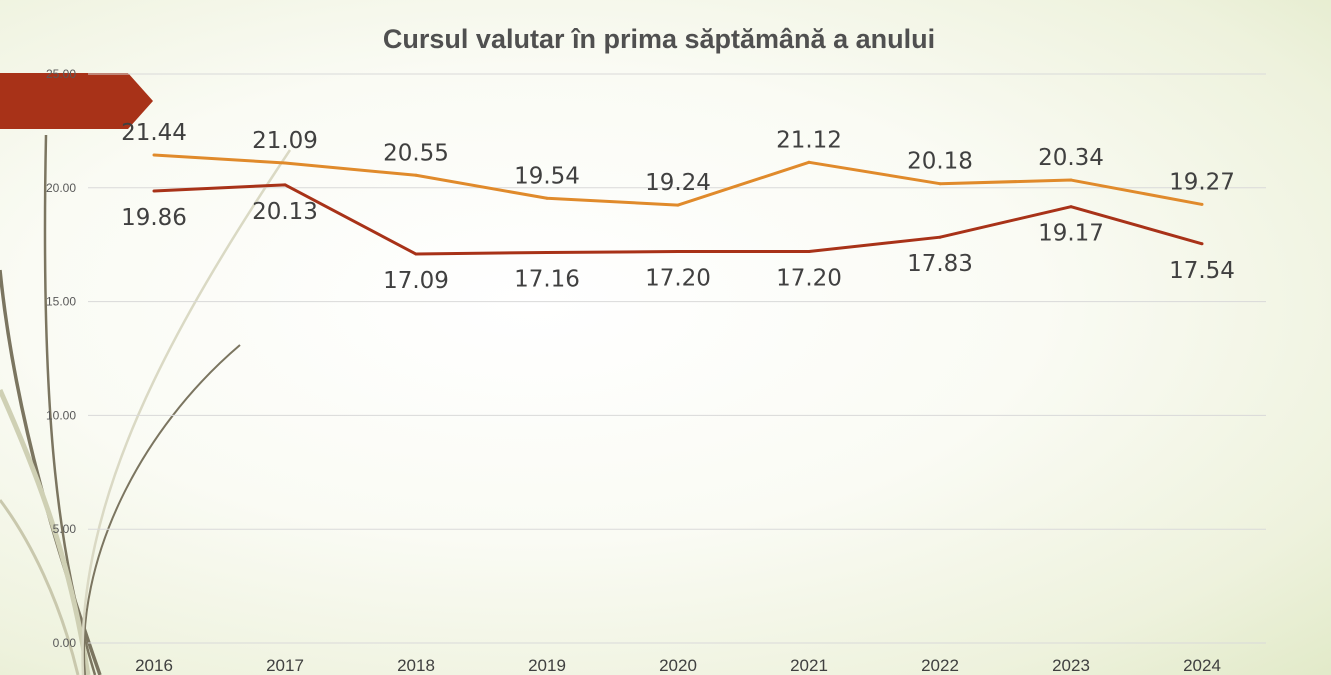 This screenshot has width=1331, height=675. What do you see at coordinates (61, 415) in the screenshot?
I see `y-tick-label: 10.00` at bounding box center [61, 415].